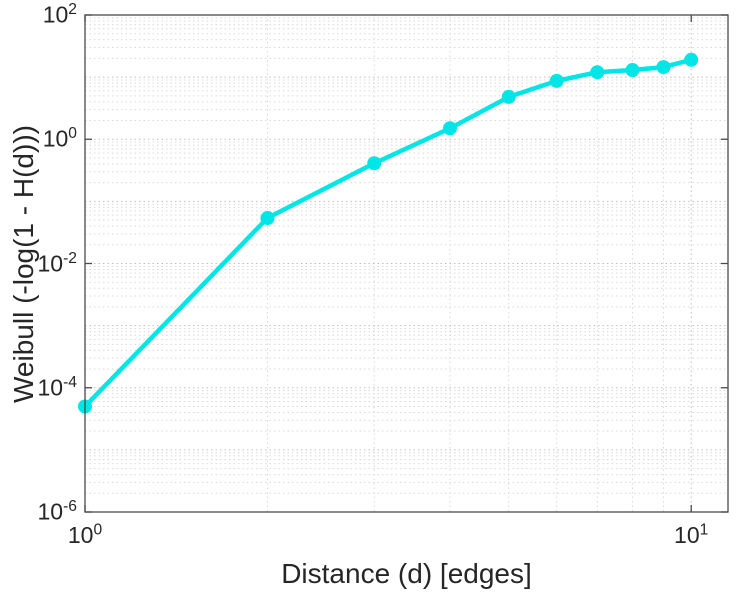  I want to click on y-axis-label: Weibull (-log(1 - H(d))), so click(23, 264).